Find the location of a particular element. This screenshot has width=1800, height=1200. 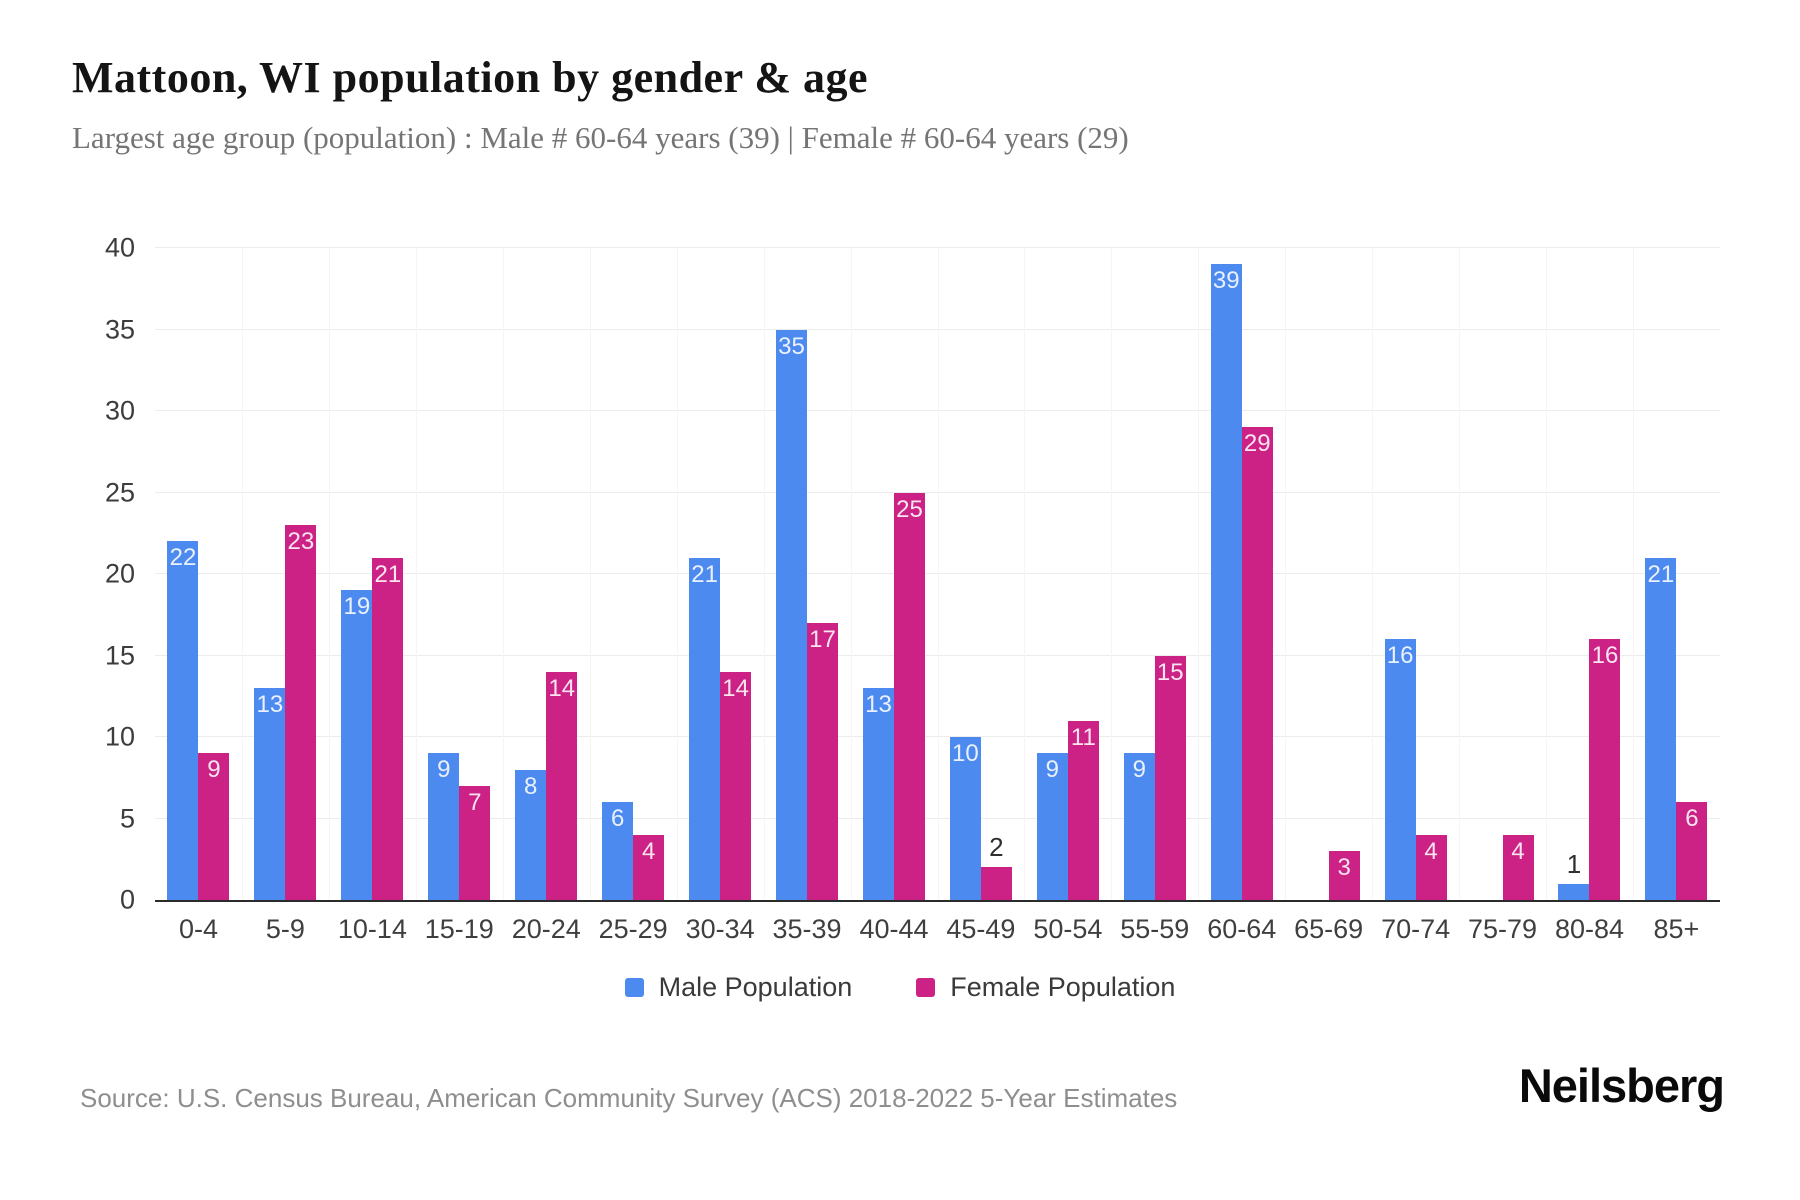

male-bar-30-34: 21 is located at coordinates (705, 728).